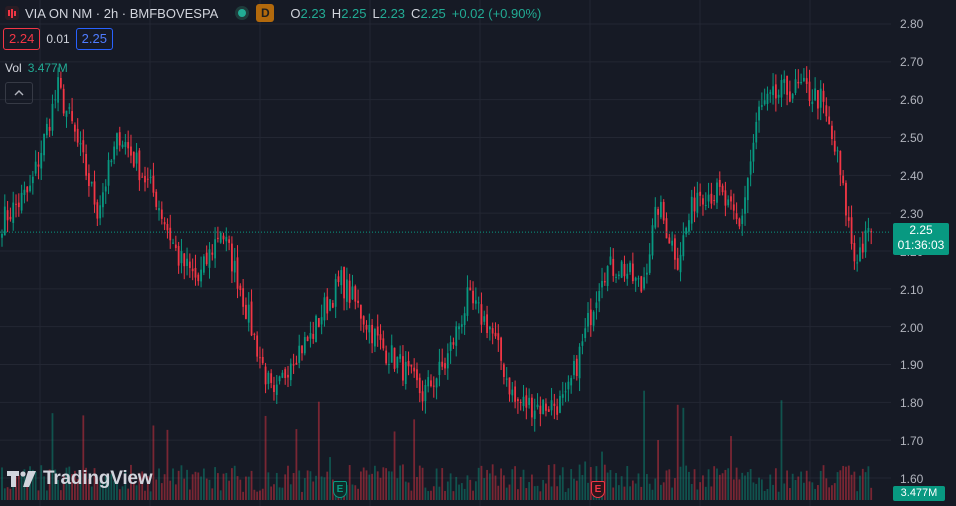  I want to click on collapse-legend-button, so click(19, 93).